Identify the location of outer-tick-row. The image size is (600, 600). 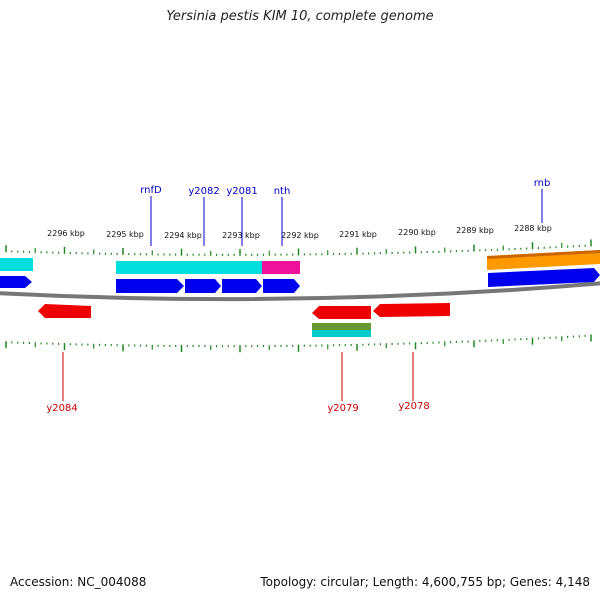
(298, 247).